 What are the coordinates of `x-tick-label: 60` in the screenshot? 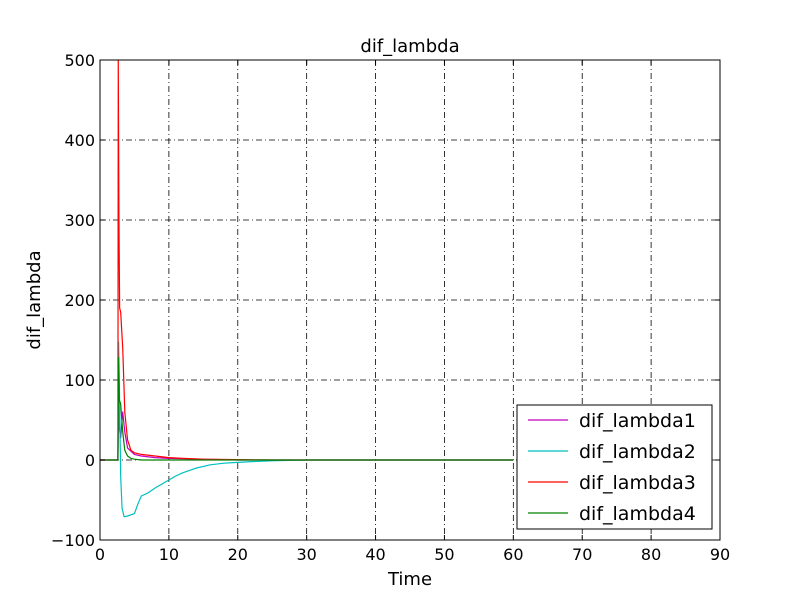 It's located at (513, 554).